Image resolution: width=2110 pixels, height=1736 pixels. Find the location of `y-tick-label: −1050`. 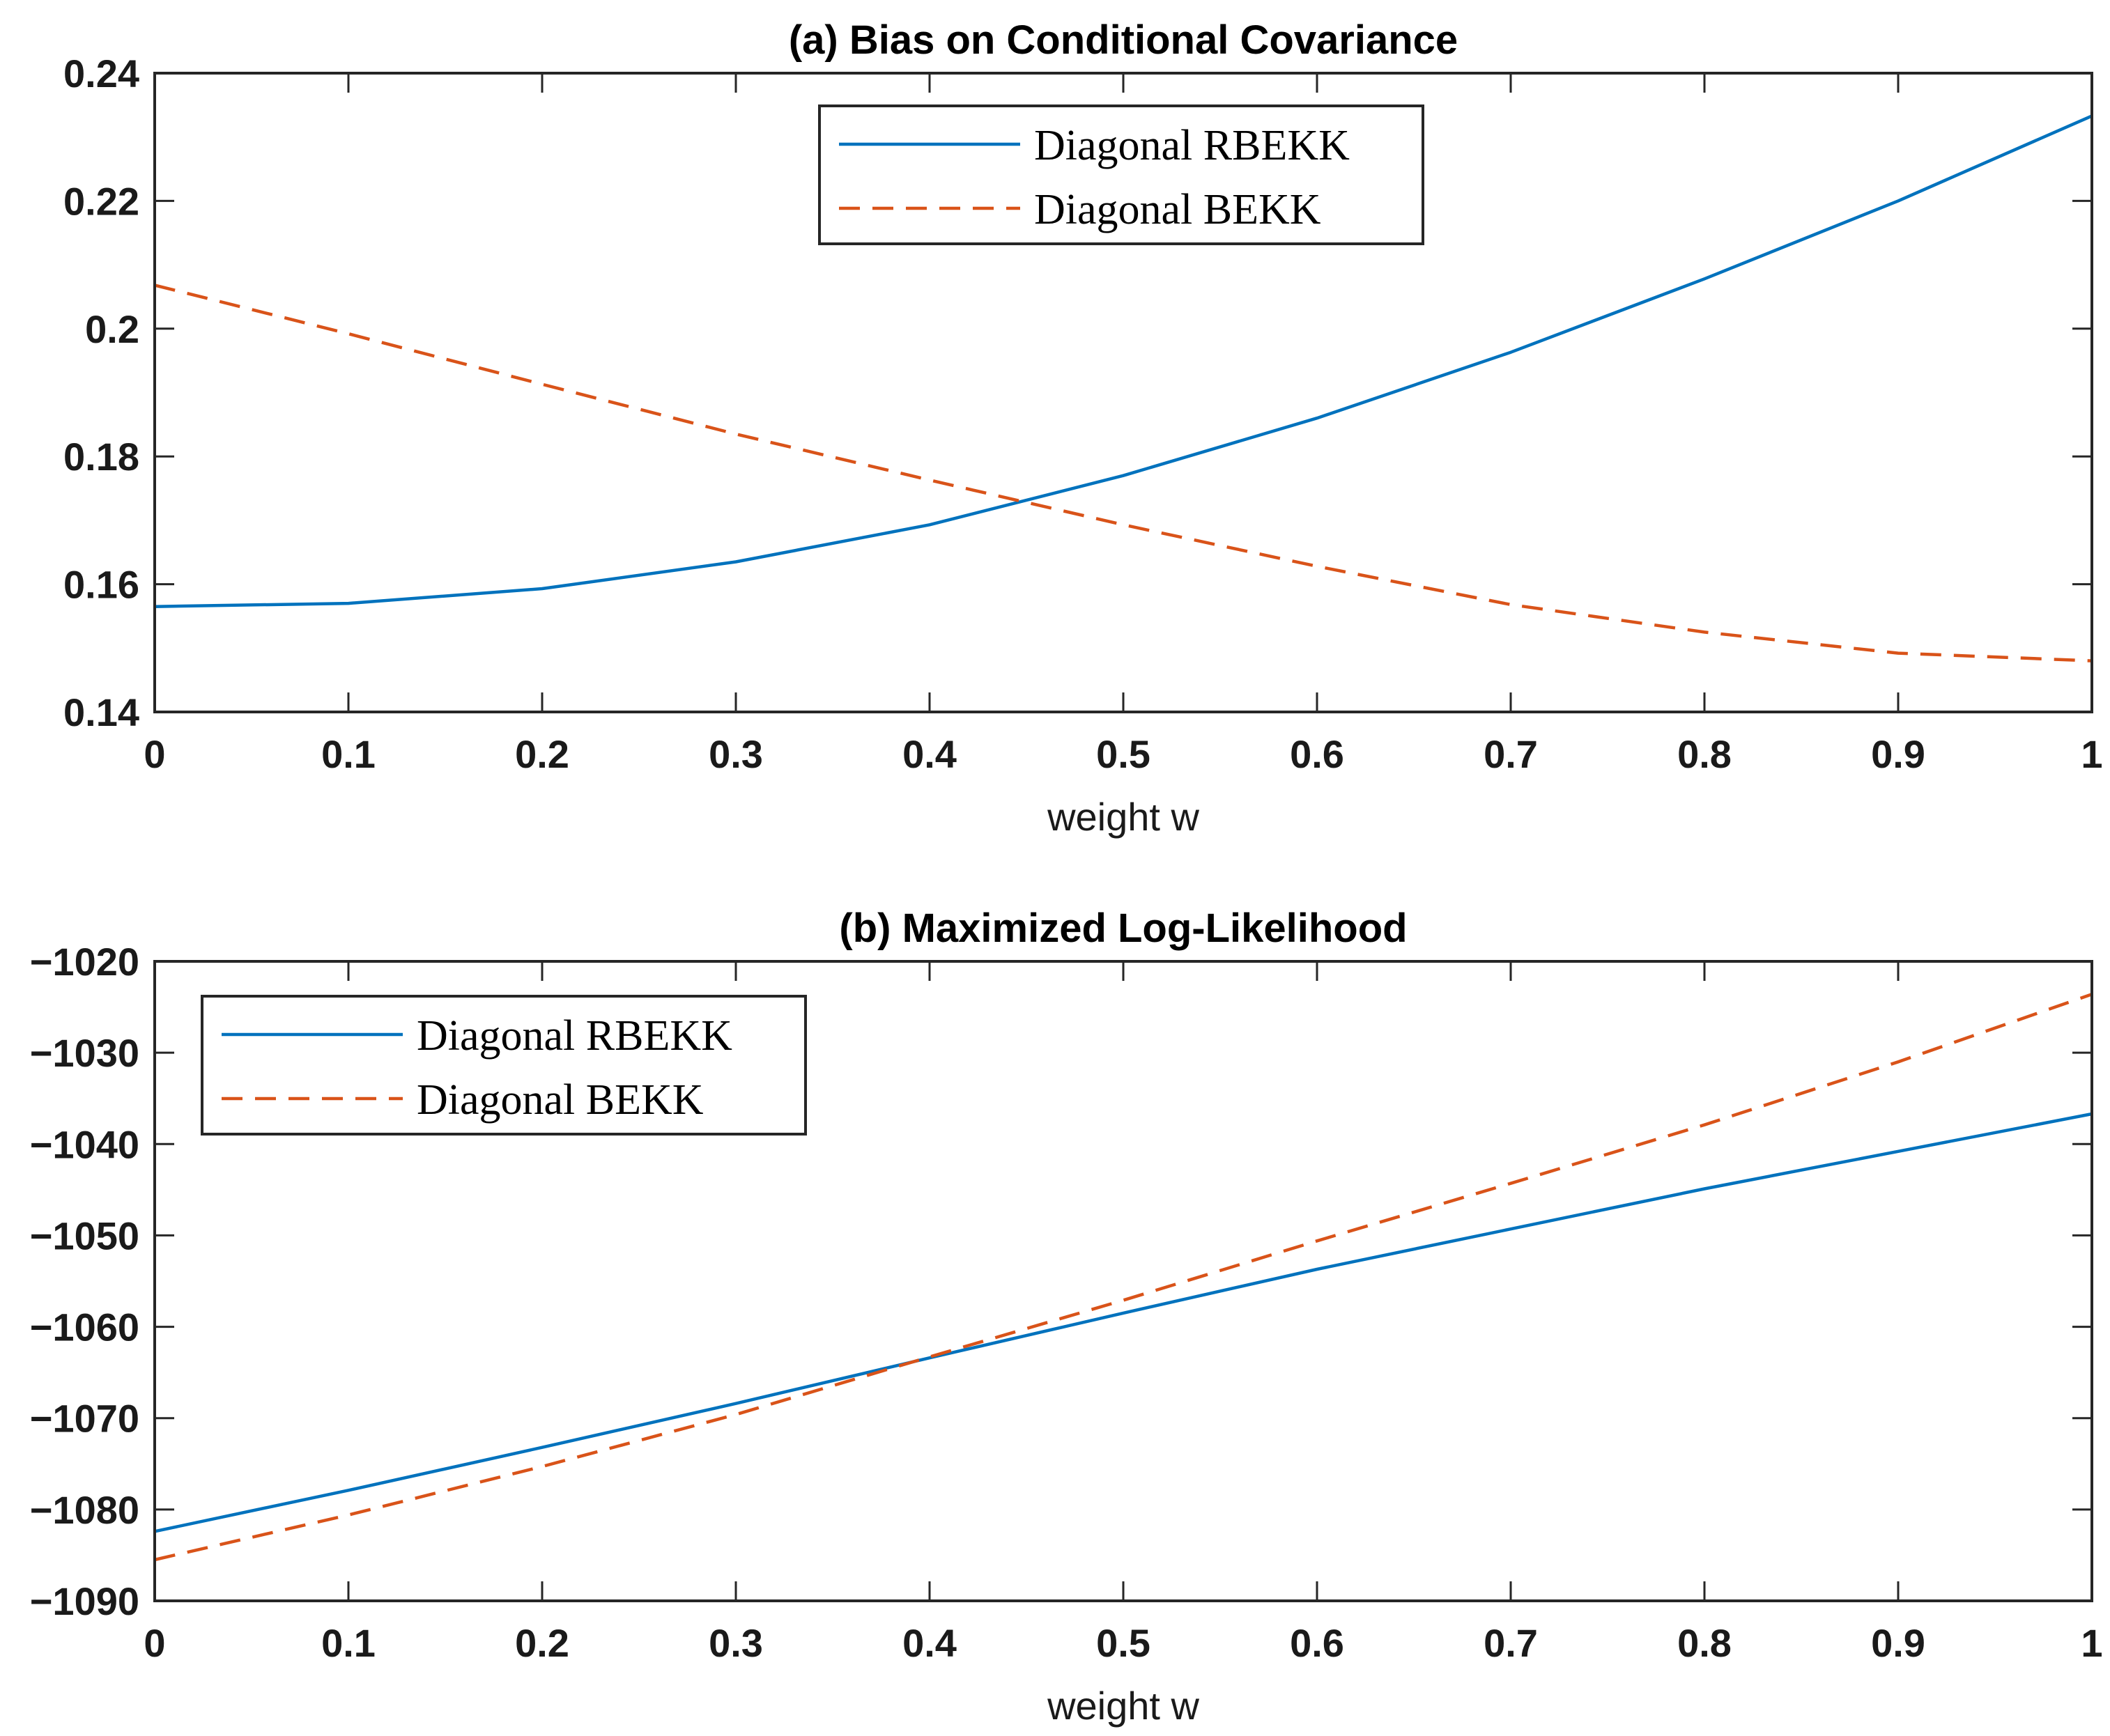

y-tick-label: −1050 is located at coordinates (84, 1235).